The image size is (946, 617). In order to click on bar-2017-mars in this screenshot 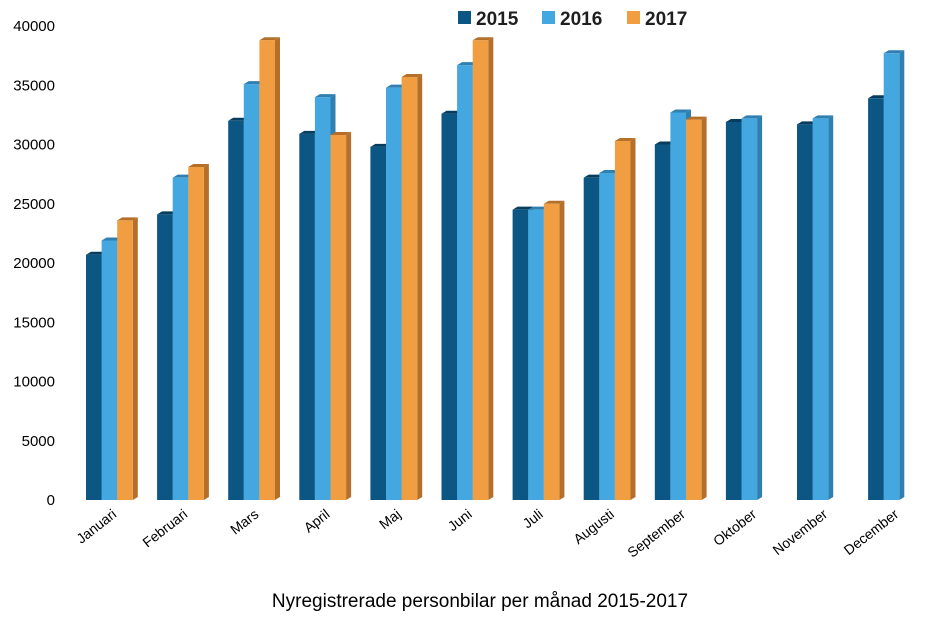, I will do `click(269, 268)`.